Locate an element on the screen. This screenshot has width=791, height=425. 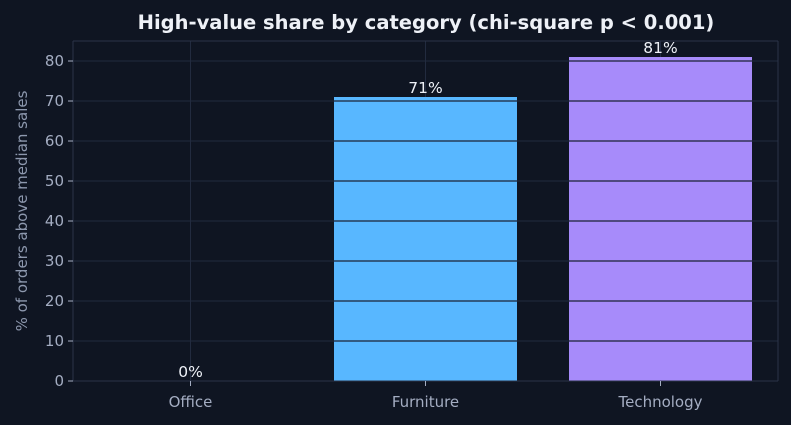
y-tick-label: 40 is located at coordinates (54, 221).